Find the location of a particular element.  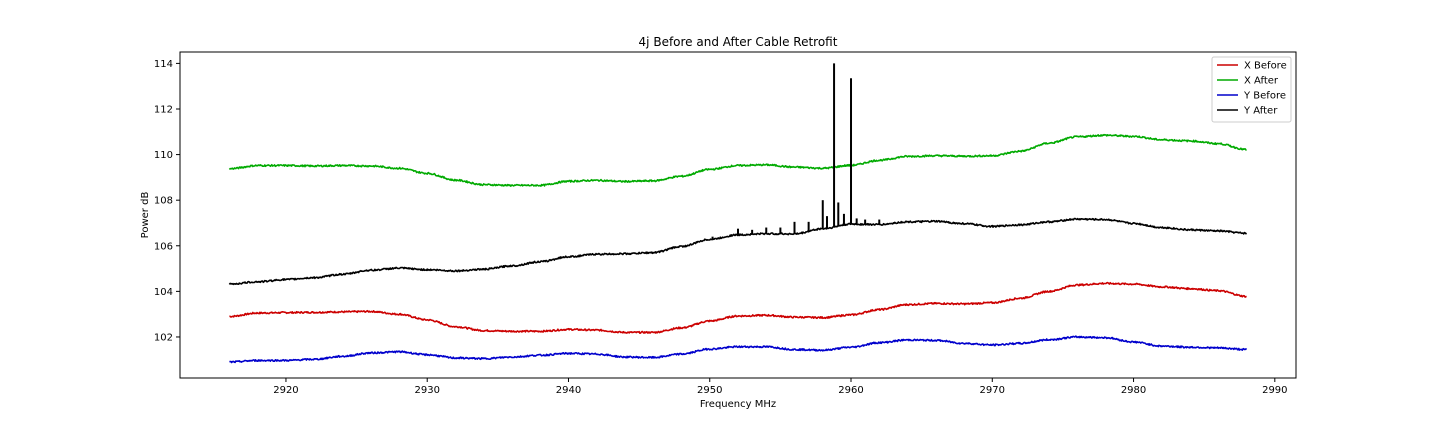

legend-label: Y After is located at coordinates (1260, 111).